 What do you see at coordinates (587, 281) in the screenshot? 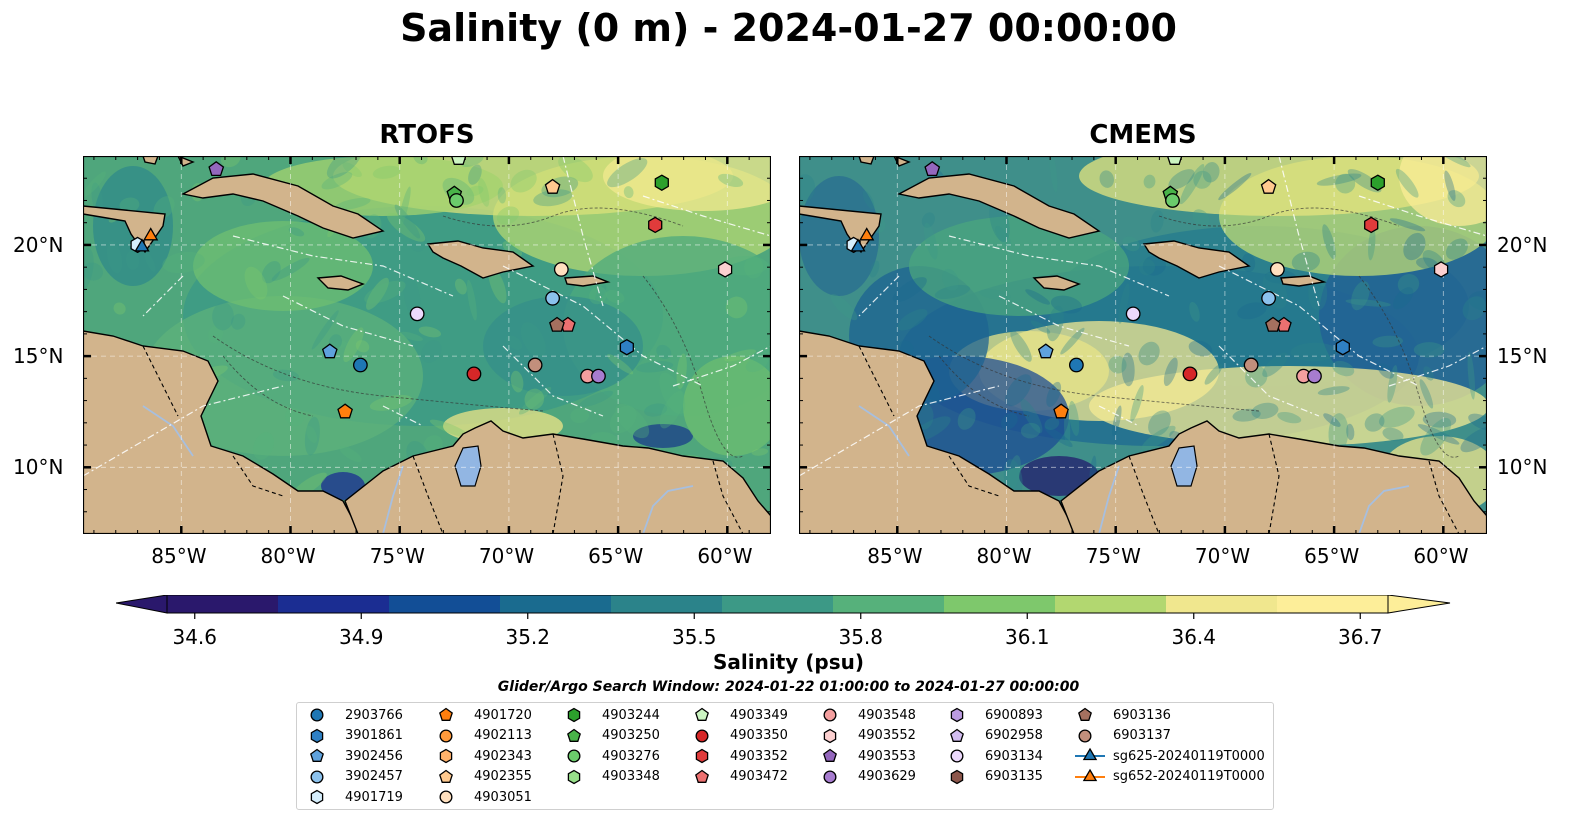
I see `land-puertoRico` at bounding box center [587, 281].